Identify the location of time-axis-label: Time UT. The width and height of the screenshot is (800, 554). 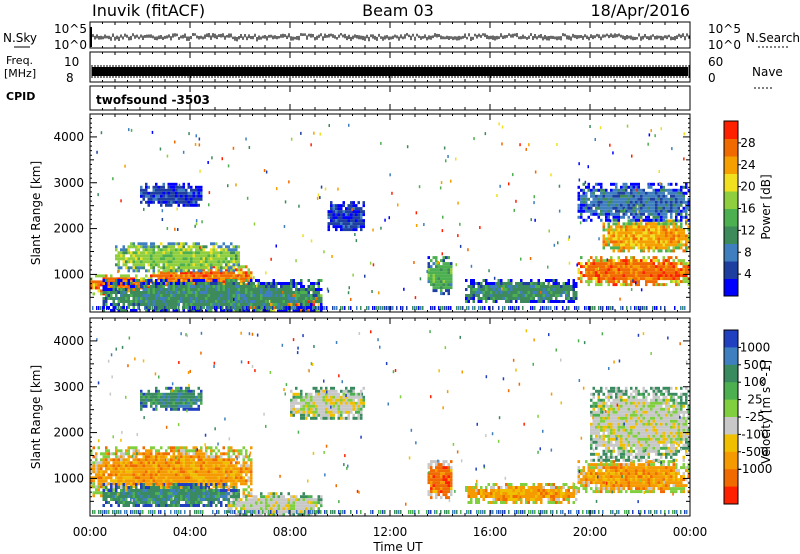
(397, 547).